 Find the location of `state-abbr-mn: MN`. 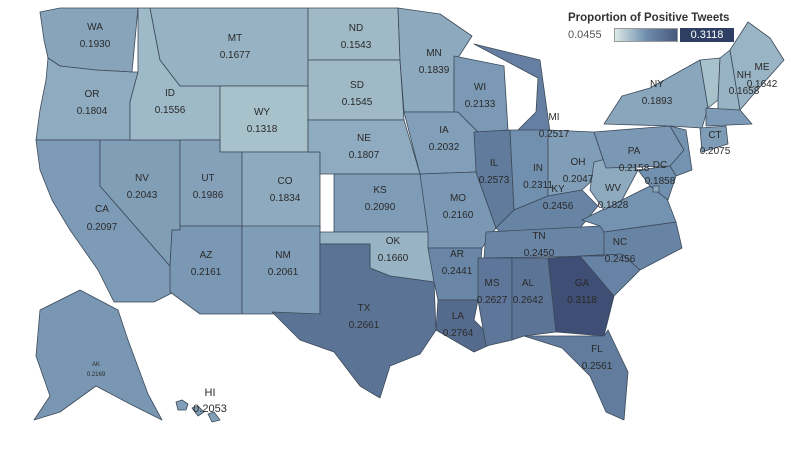

state-abbr-mn: MN is located at coordinates (434, 53).